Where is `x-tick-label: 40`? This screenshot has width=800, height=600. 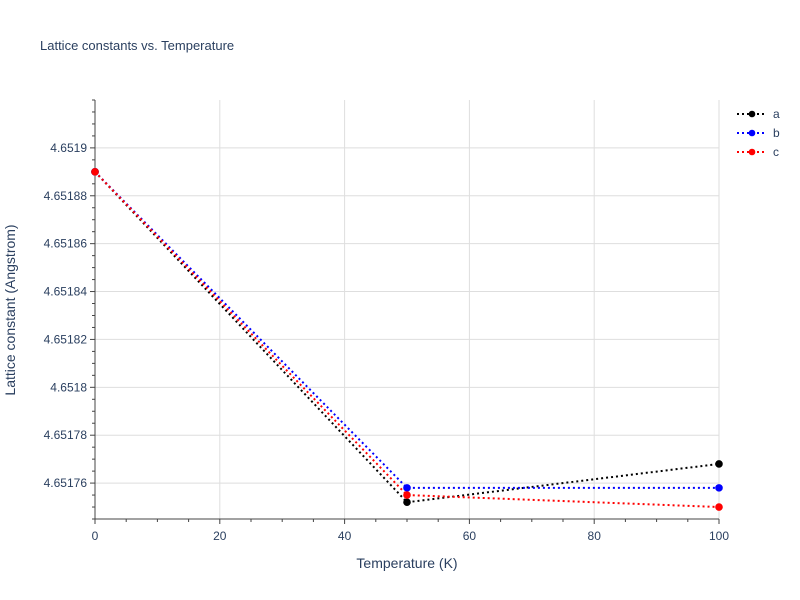
x-tick-label: 40 is located at coordinates (345, 536).